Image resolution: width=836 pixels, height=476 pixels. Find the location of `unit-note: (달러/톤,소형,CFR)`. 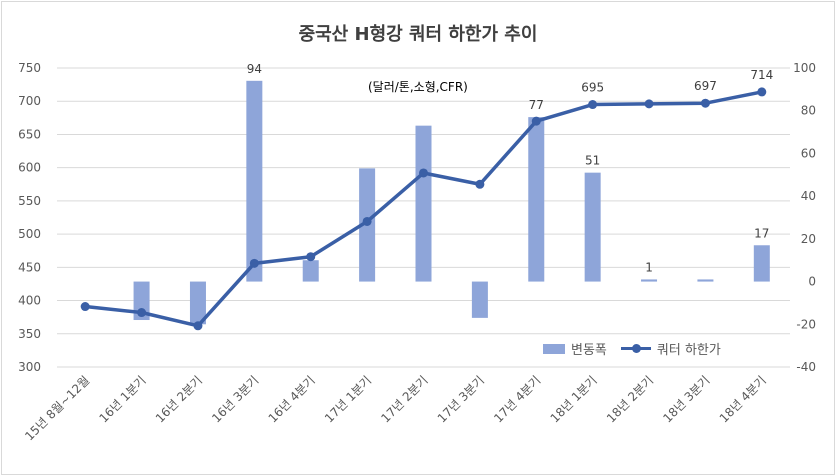

unit-note: (달러/톤,소형,CFR) is located at coordinates (418, 87).